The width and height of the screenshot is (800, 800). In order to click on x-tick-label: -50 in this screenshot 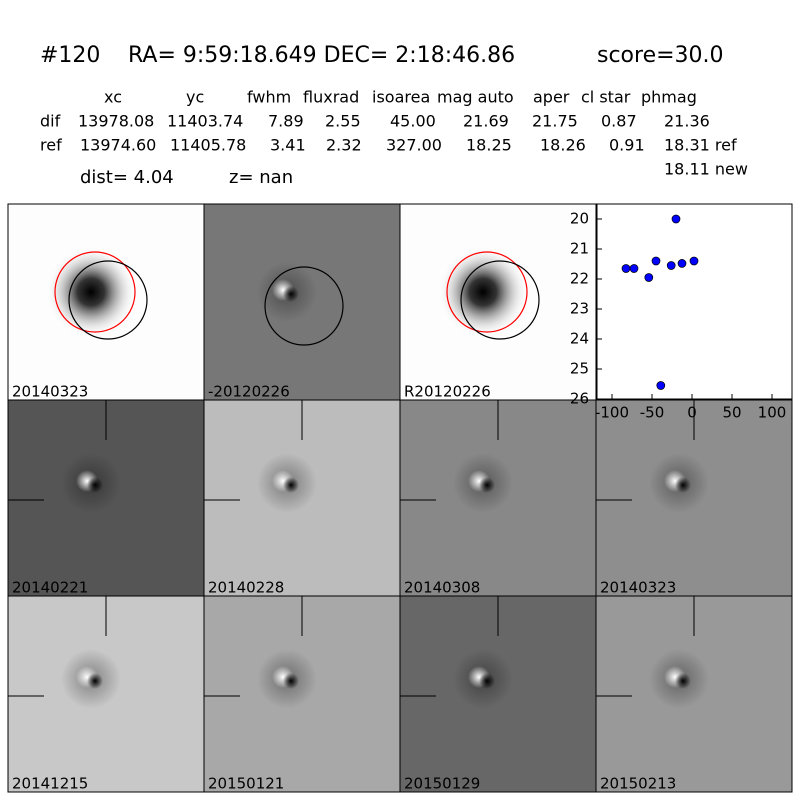, I will do `click(652, 413)`.